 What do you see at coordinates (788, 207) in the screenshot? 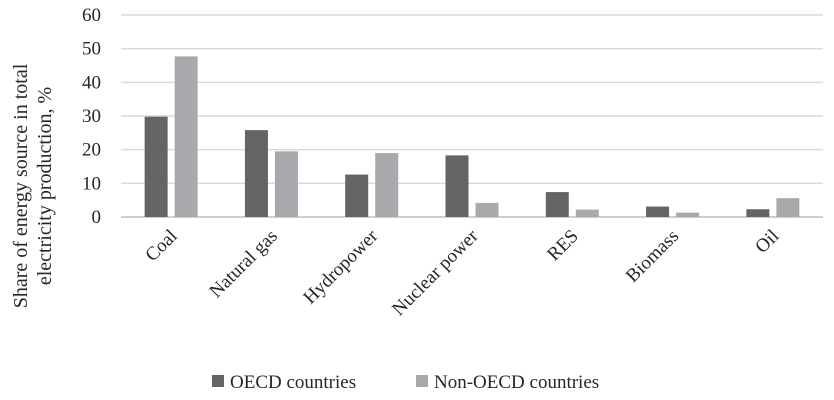
I see `bar-non-oecd-oil` at bounding box center [788, 207].